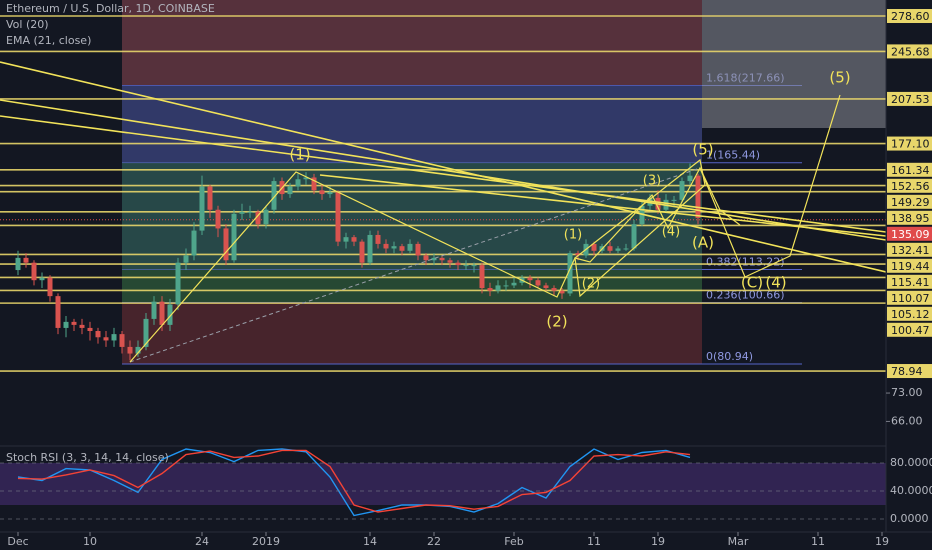 The width and height of the screenshot is (932, 550). I want to click on price-tag-label: 132.41, so click(910, 250).